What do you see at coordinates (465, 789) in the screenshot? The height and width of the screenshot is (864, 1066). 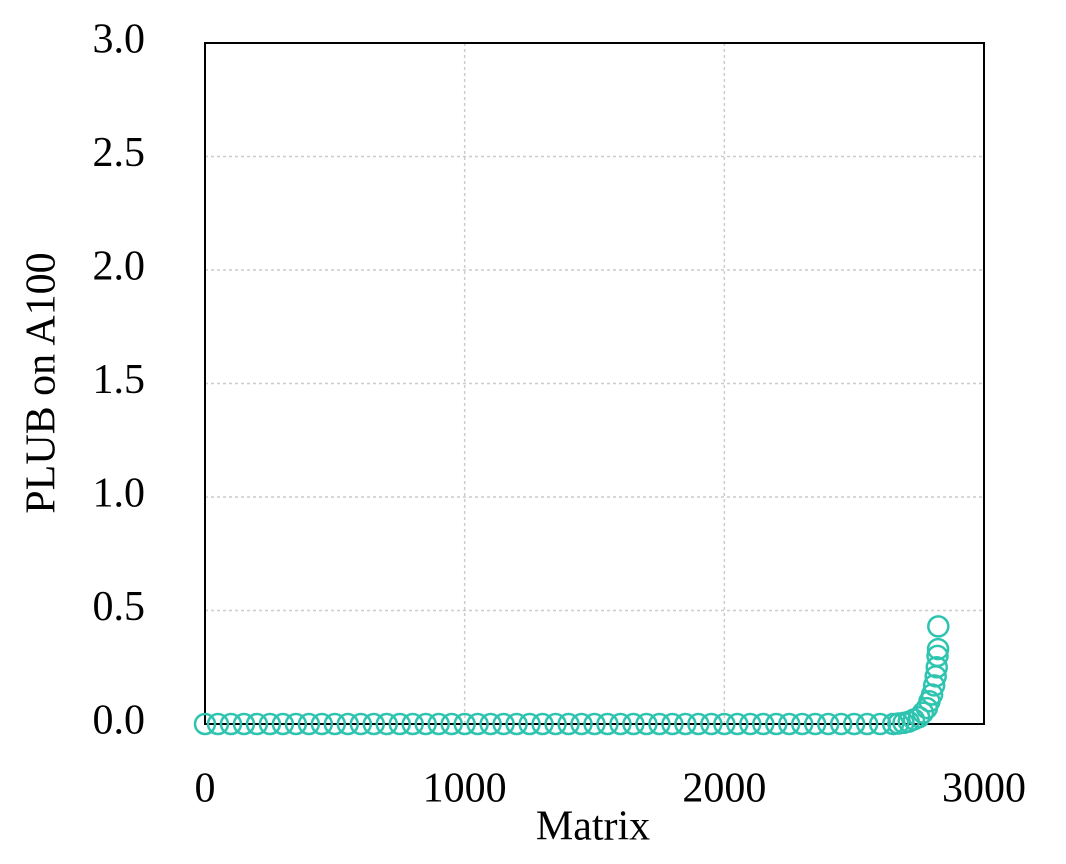 I see `x-tick-label: 1000` at bounding box center [465, 789].